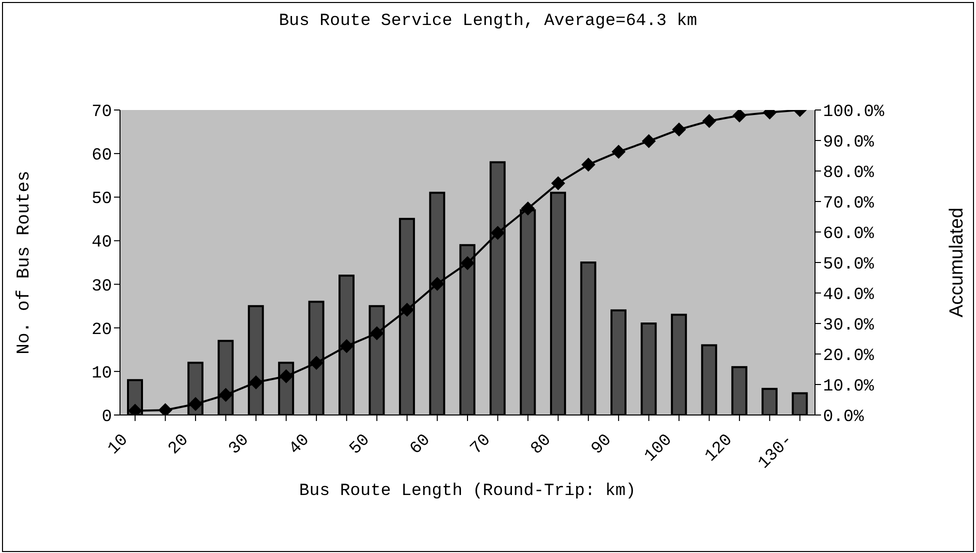 The width and height of the screenshot is (976, 553). Describe the element at coordinates (849, 296) in the screenshot. I see `y2-tick-label: 40.0%` at that location.